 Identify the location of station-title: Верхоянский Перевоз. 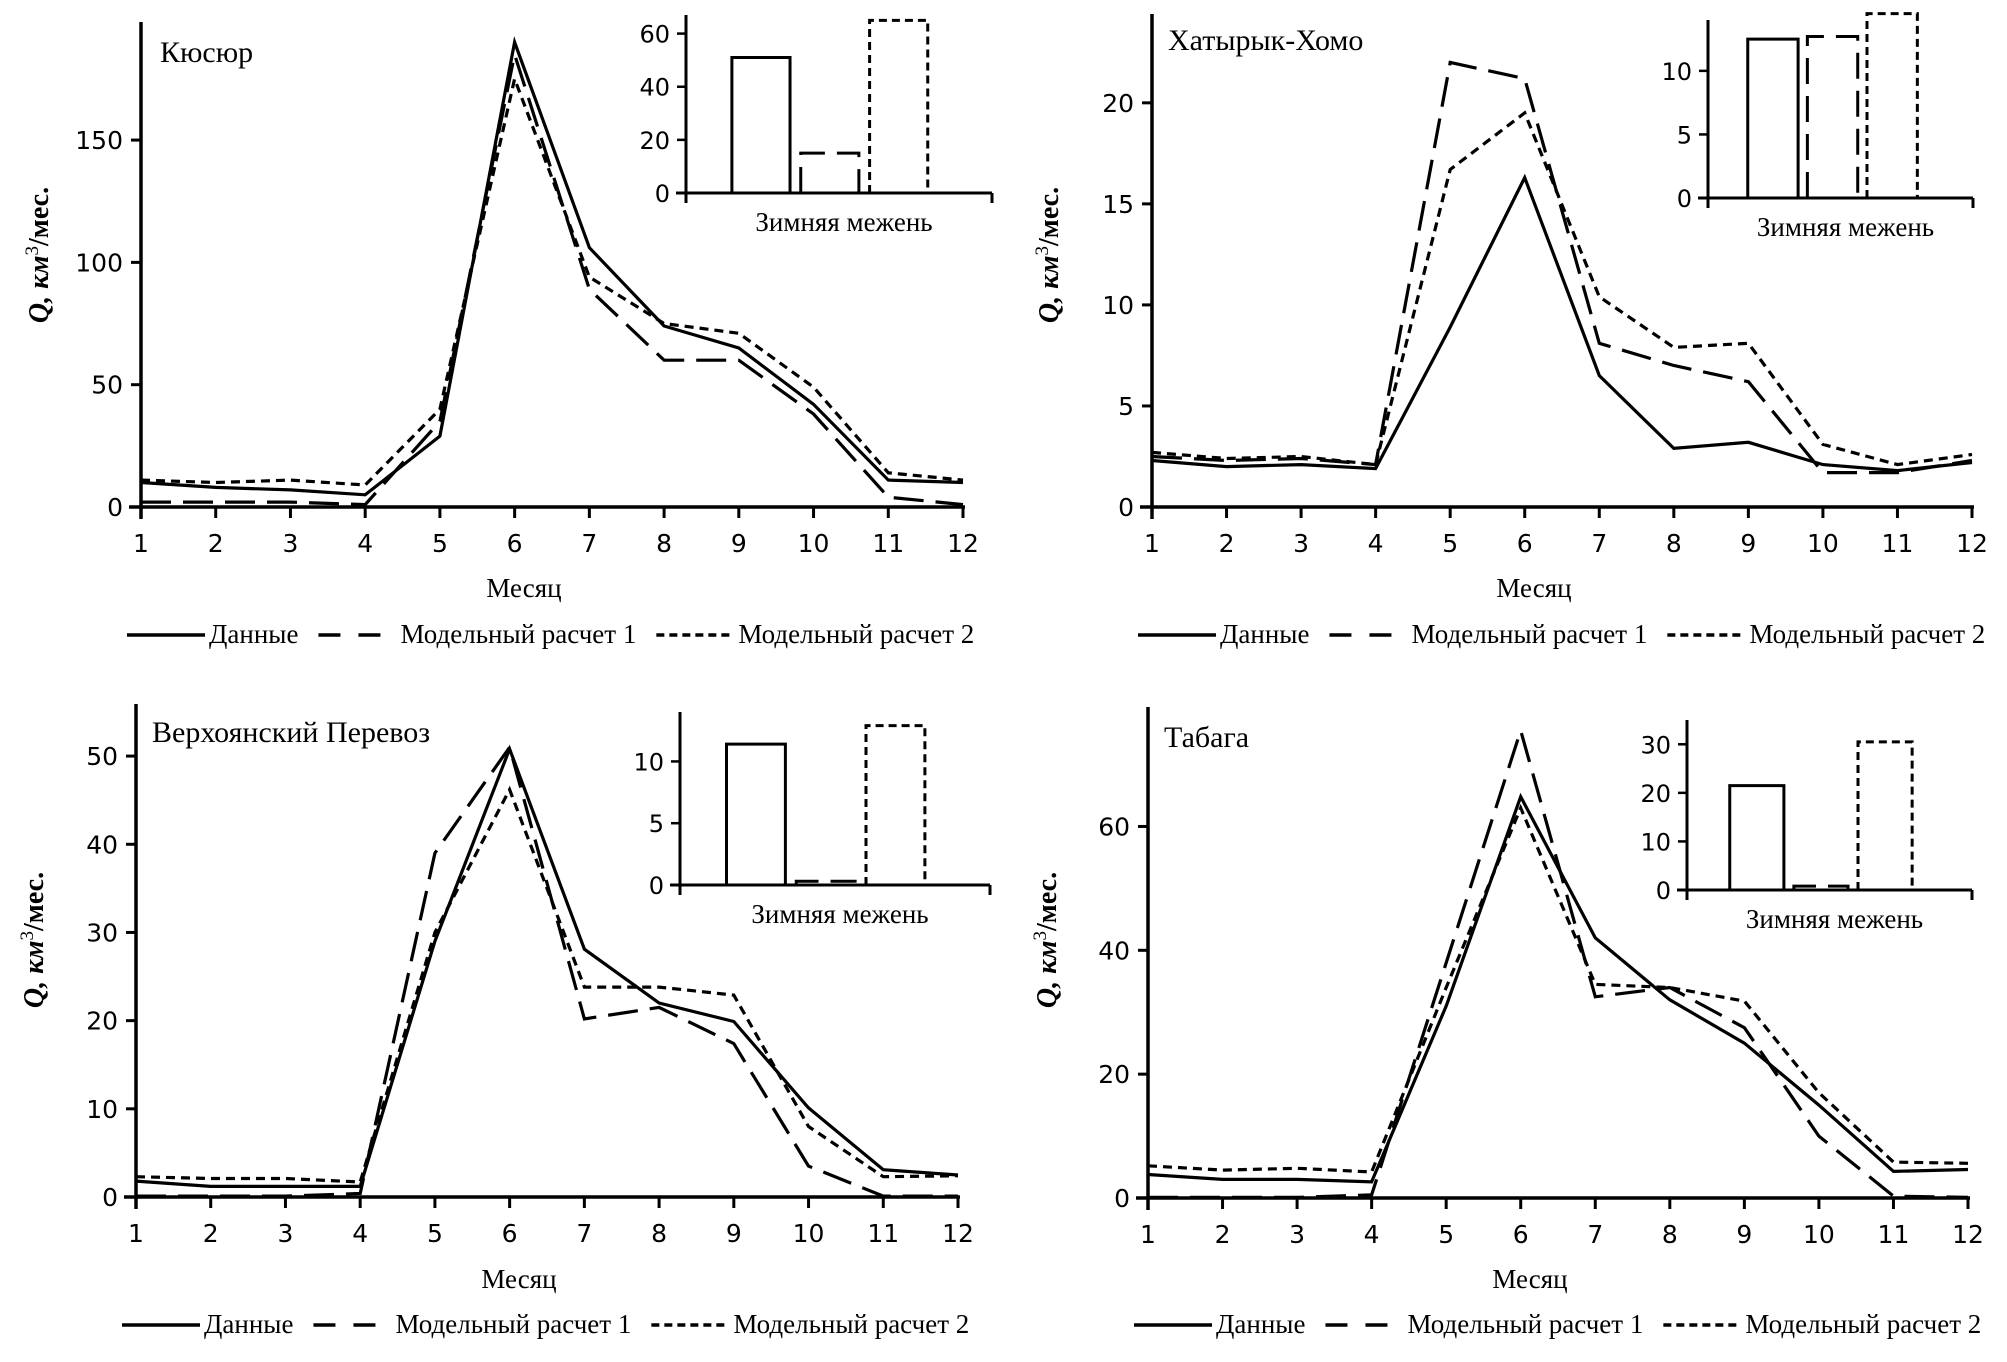
(291, 732).